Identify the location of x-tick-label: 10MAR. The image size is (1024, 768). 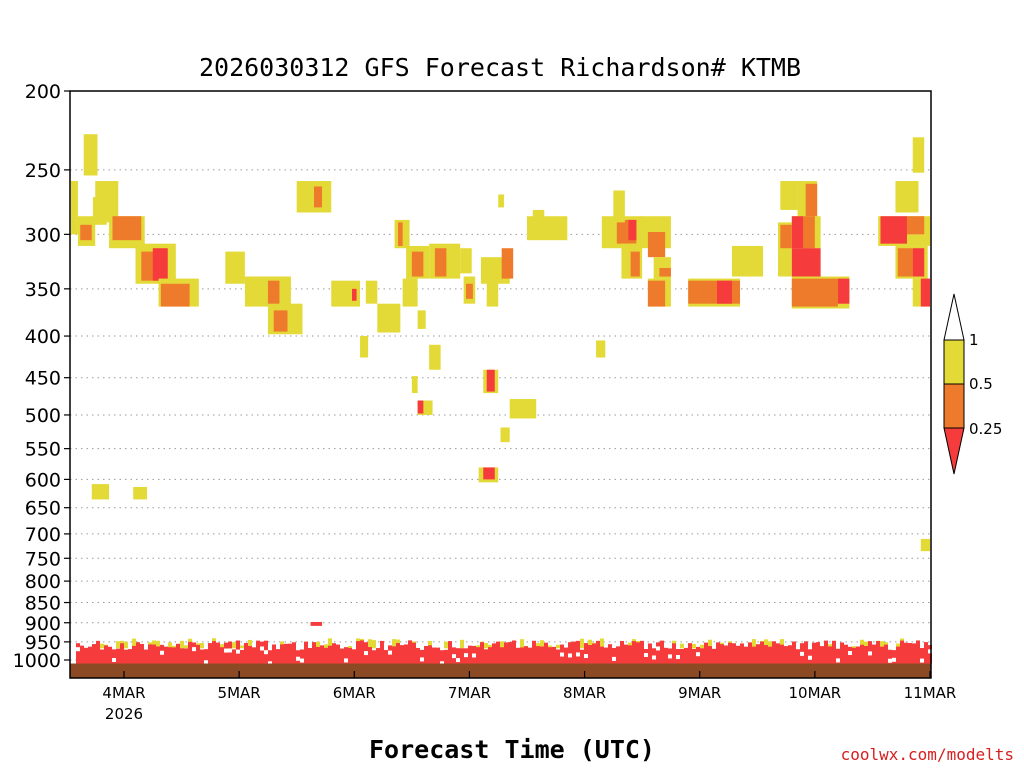
(814, 693).